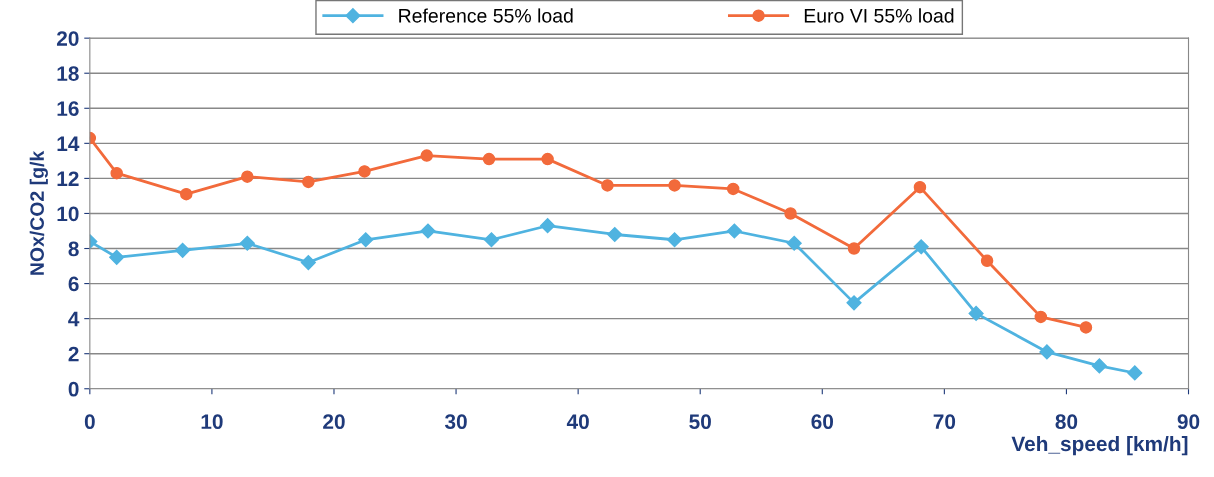  What do you see at coordinates (67, 38) in the screenshot?
I see `y-tick-label: 20` at bounding box center [67, 38].